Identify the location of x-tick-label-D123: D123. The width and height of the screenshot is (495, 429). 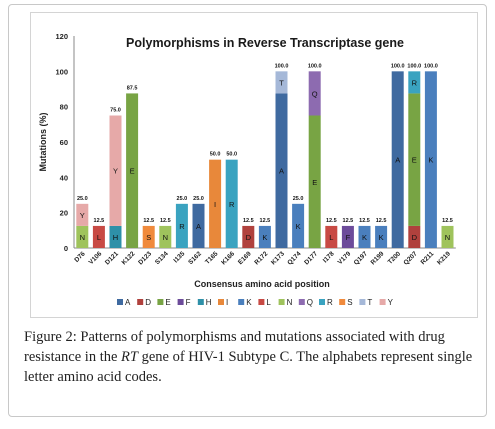
(145, 258).